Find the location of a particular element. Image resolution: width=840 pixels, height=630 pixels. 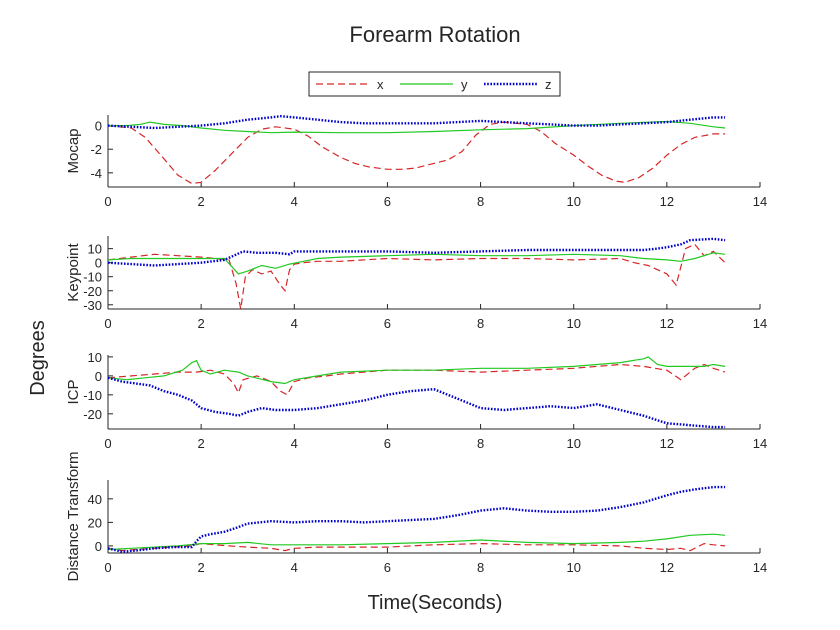

legend-label-z: z is located at coordinates (548, 84).